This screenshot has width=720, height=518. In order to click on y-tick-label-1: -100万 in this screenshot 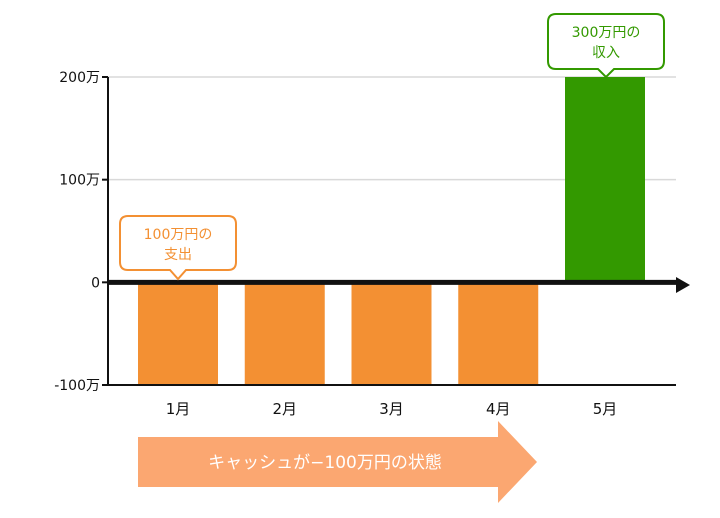, I will do `click(77, 386)`.